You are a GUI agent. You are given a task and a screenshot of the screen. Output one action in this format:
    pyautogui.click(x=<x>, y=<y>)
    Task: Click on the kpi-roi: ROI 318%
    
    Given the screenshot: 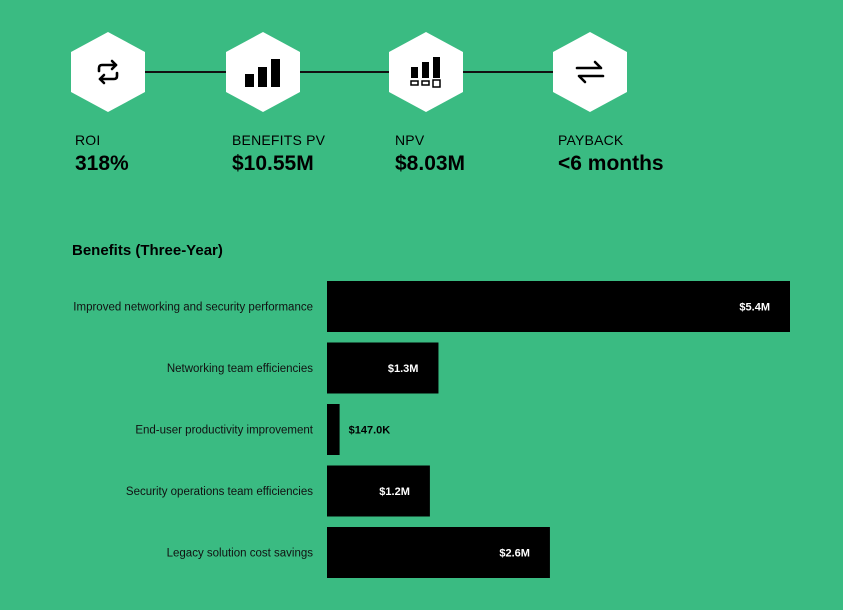 What is the action you would take?
    pyautogui.click(x=160, y=154)
    